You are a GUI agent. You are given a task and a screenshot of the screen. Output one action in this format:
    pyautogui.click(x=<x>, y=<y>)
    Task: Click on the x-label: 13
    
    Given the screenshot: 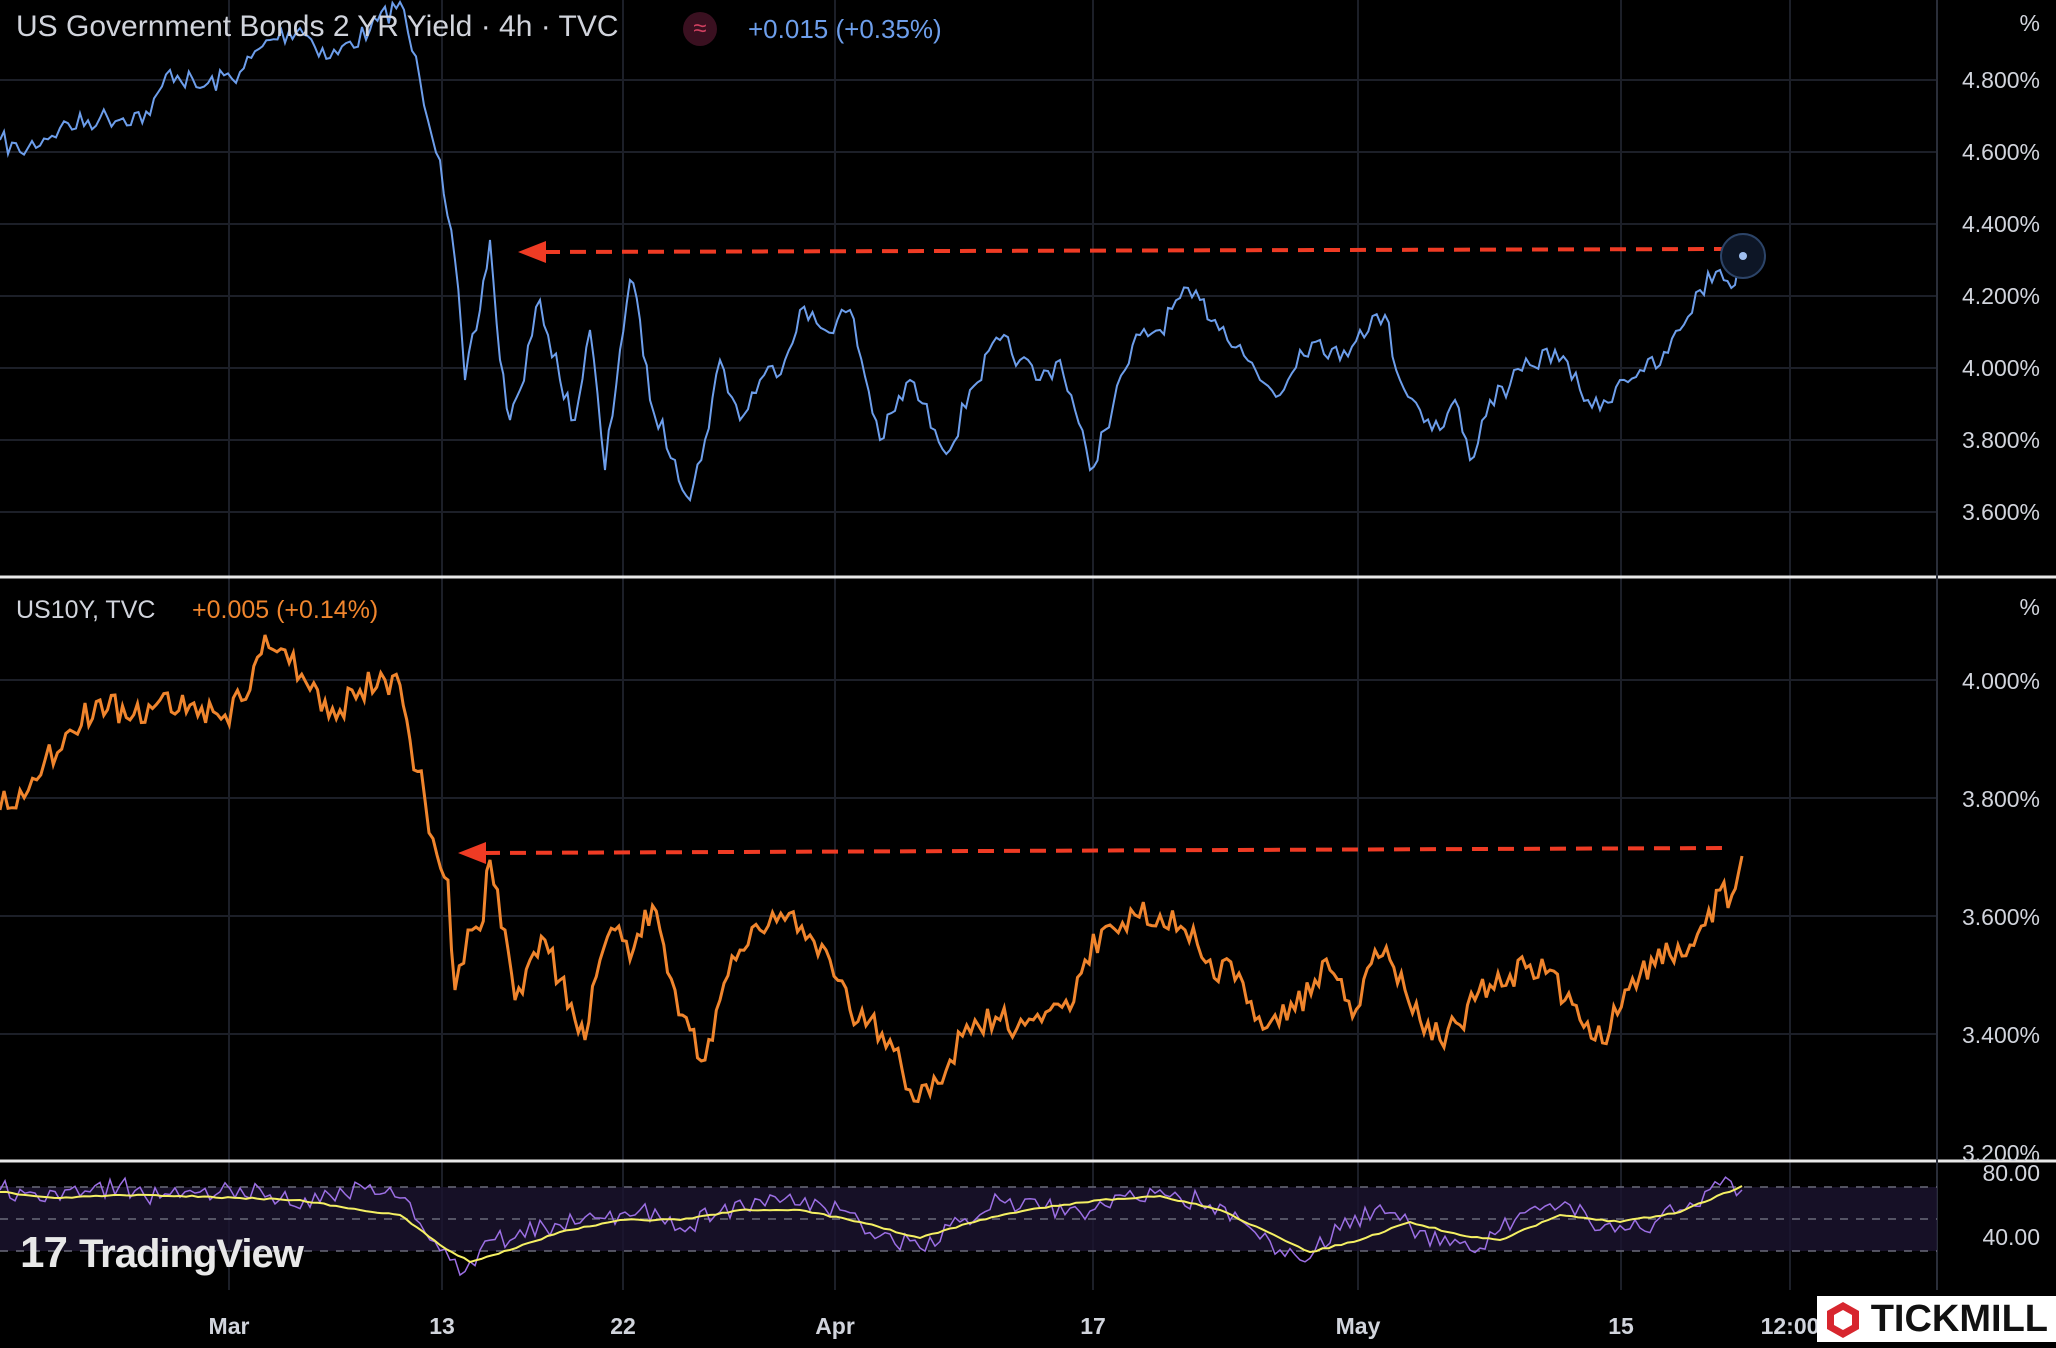 What is the action you would take?
    pyautogui.click(x=442, y=1326)
    